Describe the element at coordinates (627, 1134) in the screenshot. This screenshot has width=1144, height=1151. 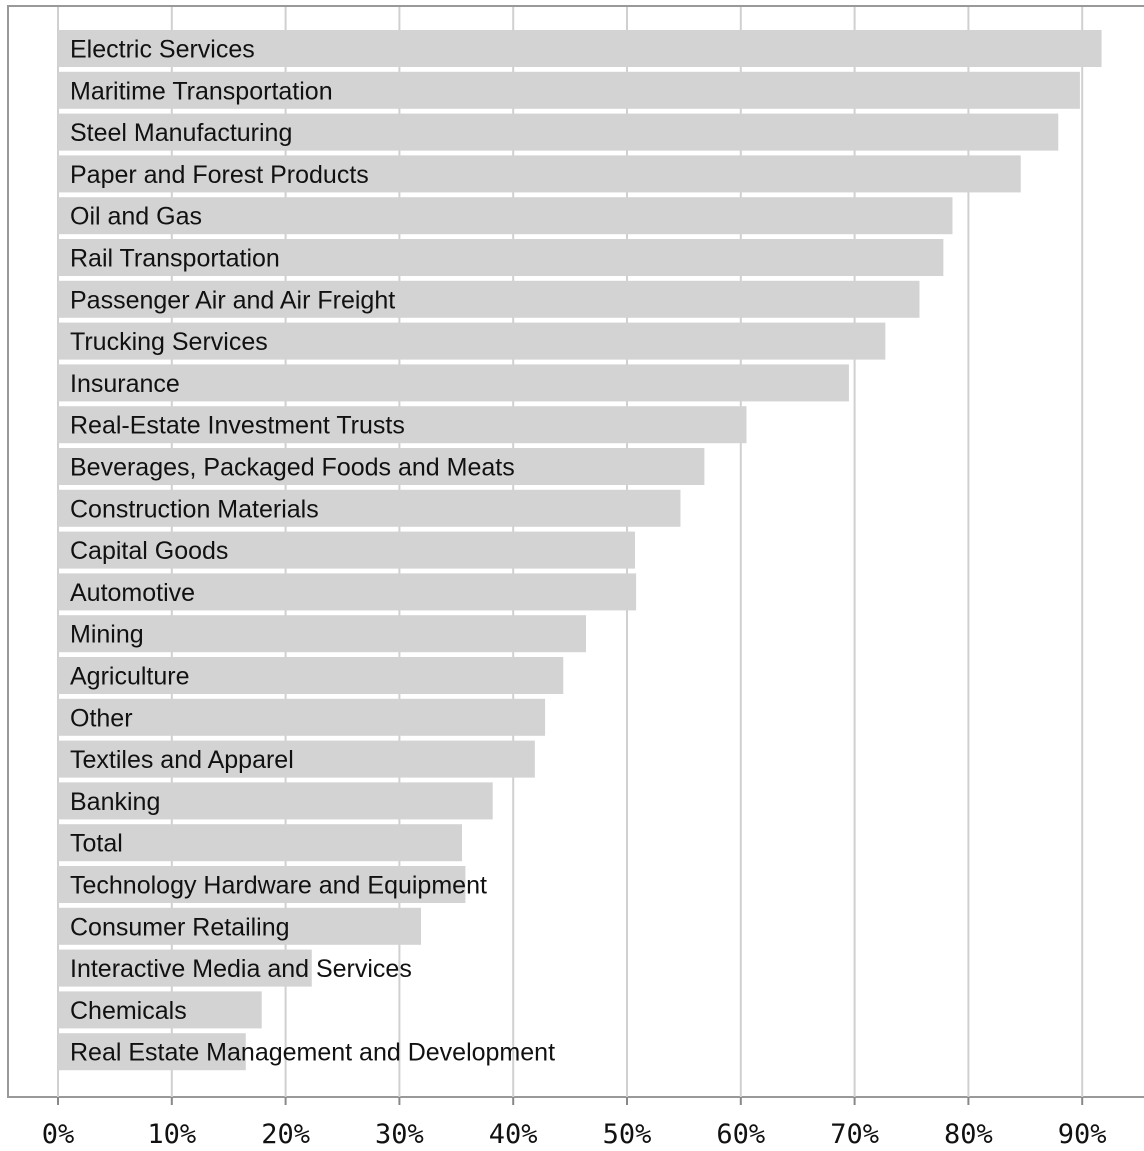
I see `x-tick-label: 50%` at that location.